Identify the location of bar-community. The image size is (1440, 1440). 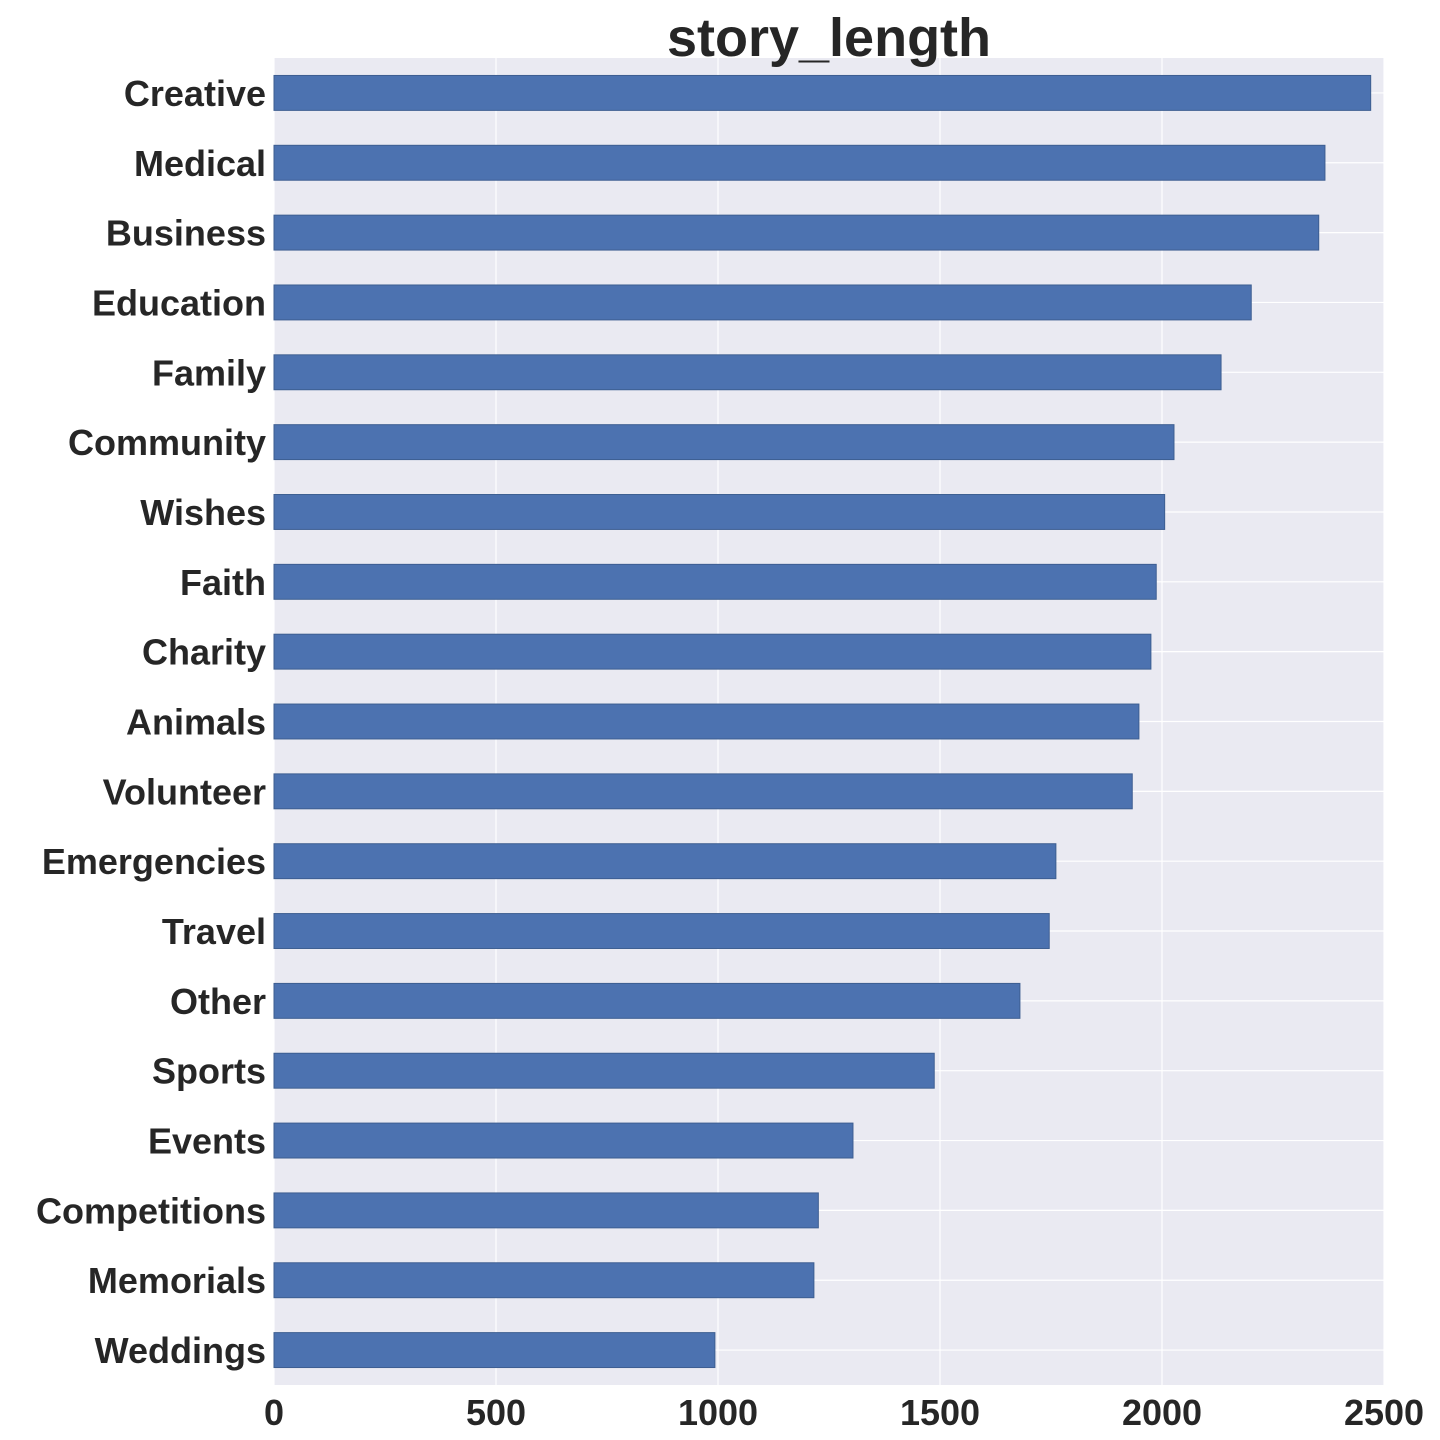
(724, 442).